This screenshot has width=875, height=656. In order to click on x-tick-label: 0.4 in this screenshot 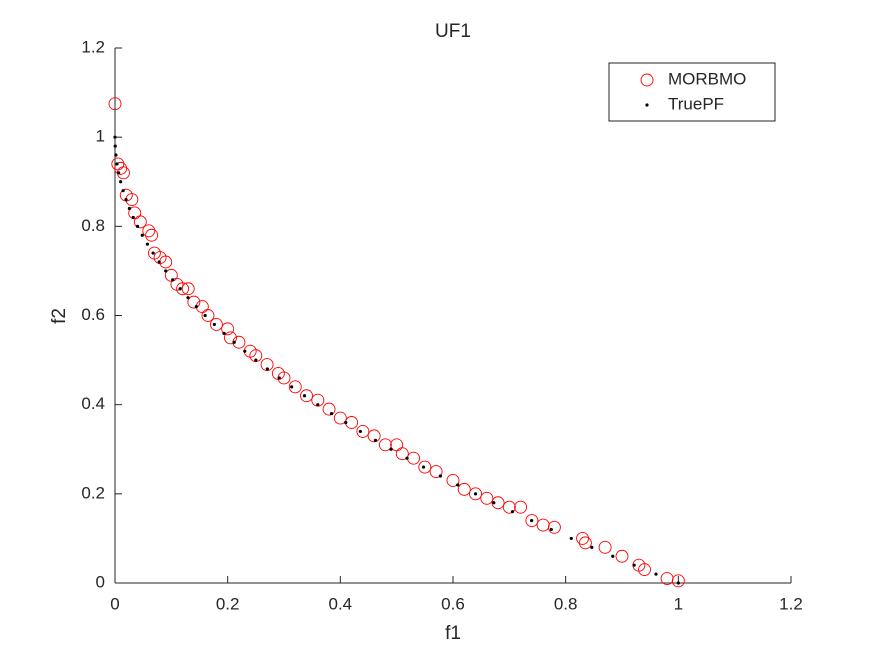, I will do `click(341, 603)`.